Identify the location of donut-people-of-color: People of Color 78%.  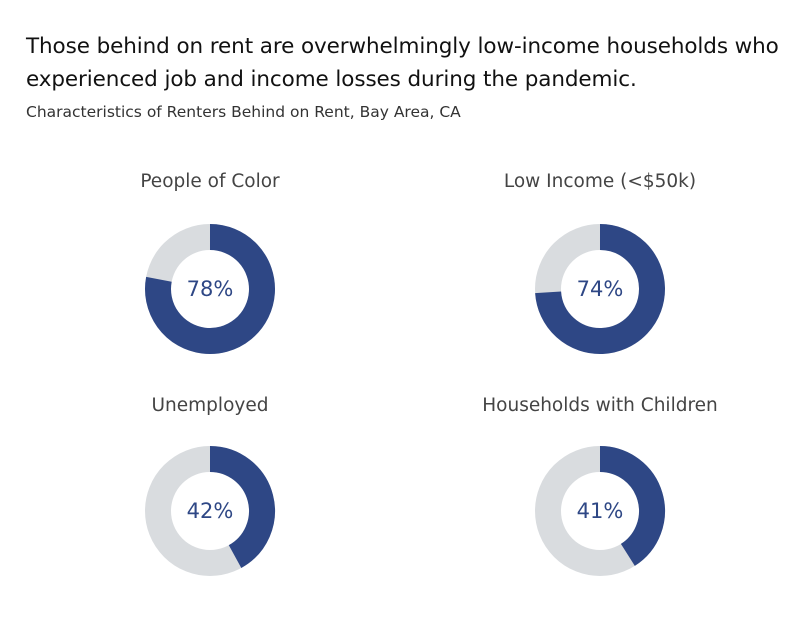
(210, 262).